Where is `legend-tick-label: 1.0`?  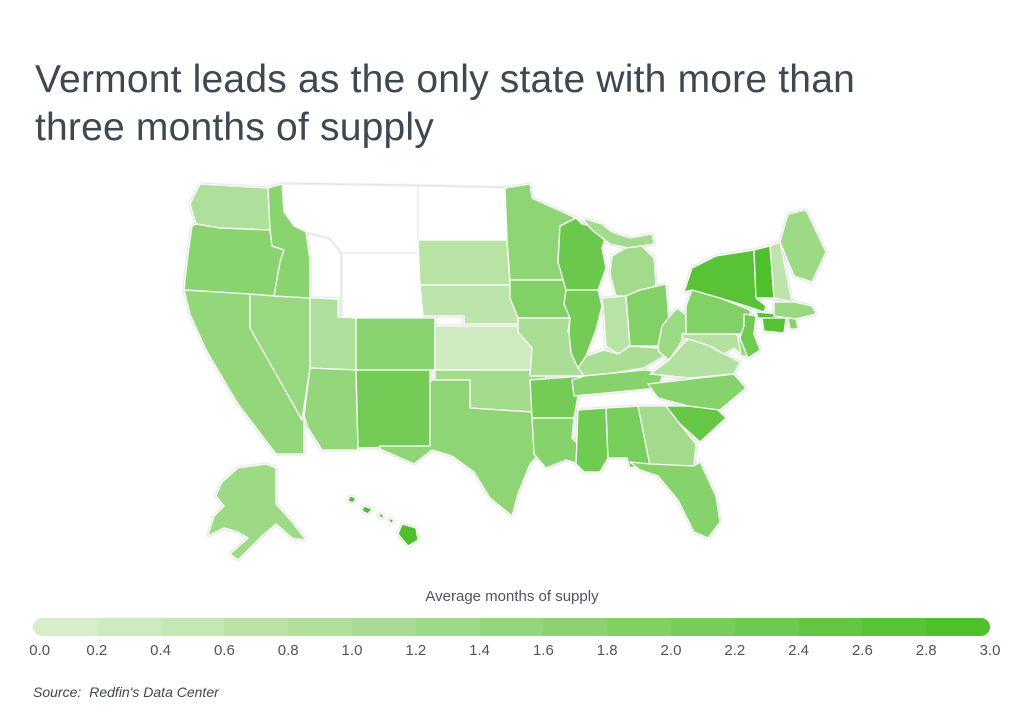 legend-tick-label: 1.0 is located at coordinates (352, 650).